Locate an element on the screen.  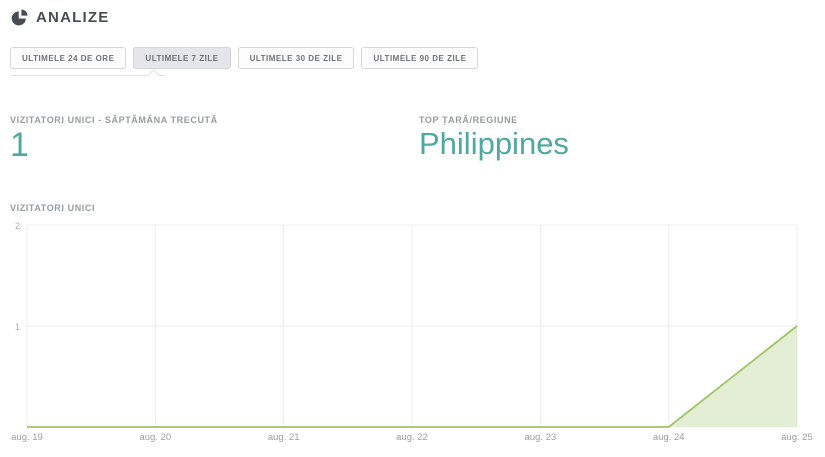
y-axis-tick: 1 is located at coordinates (17, 327).